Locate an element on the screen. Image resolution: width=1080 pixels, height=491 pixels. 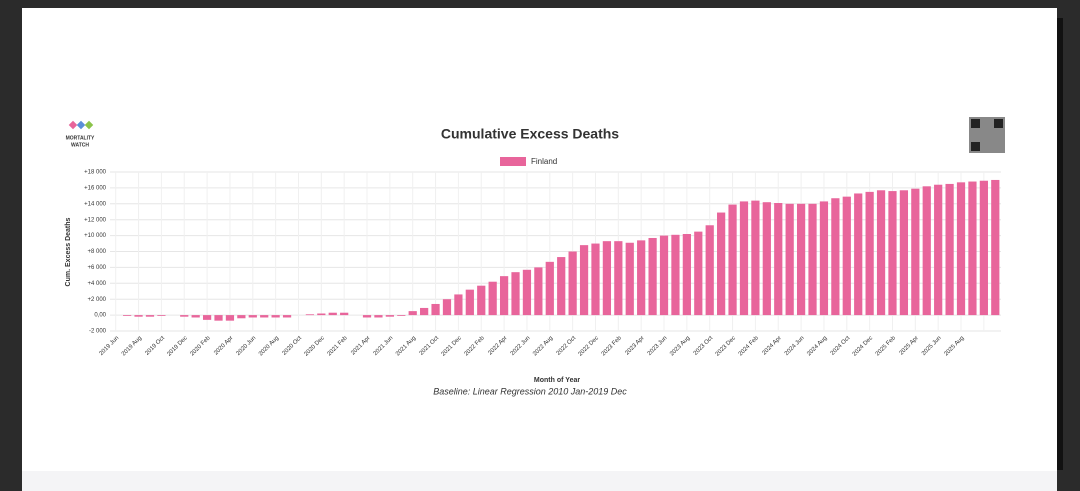
legend-swatch is located at coordinates (513, 161).